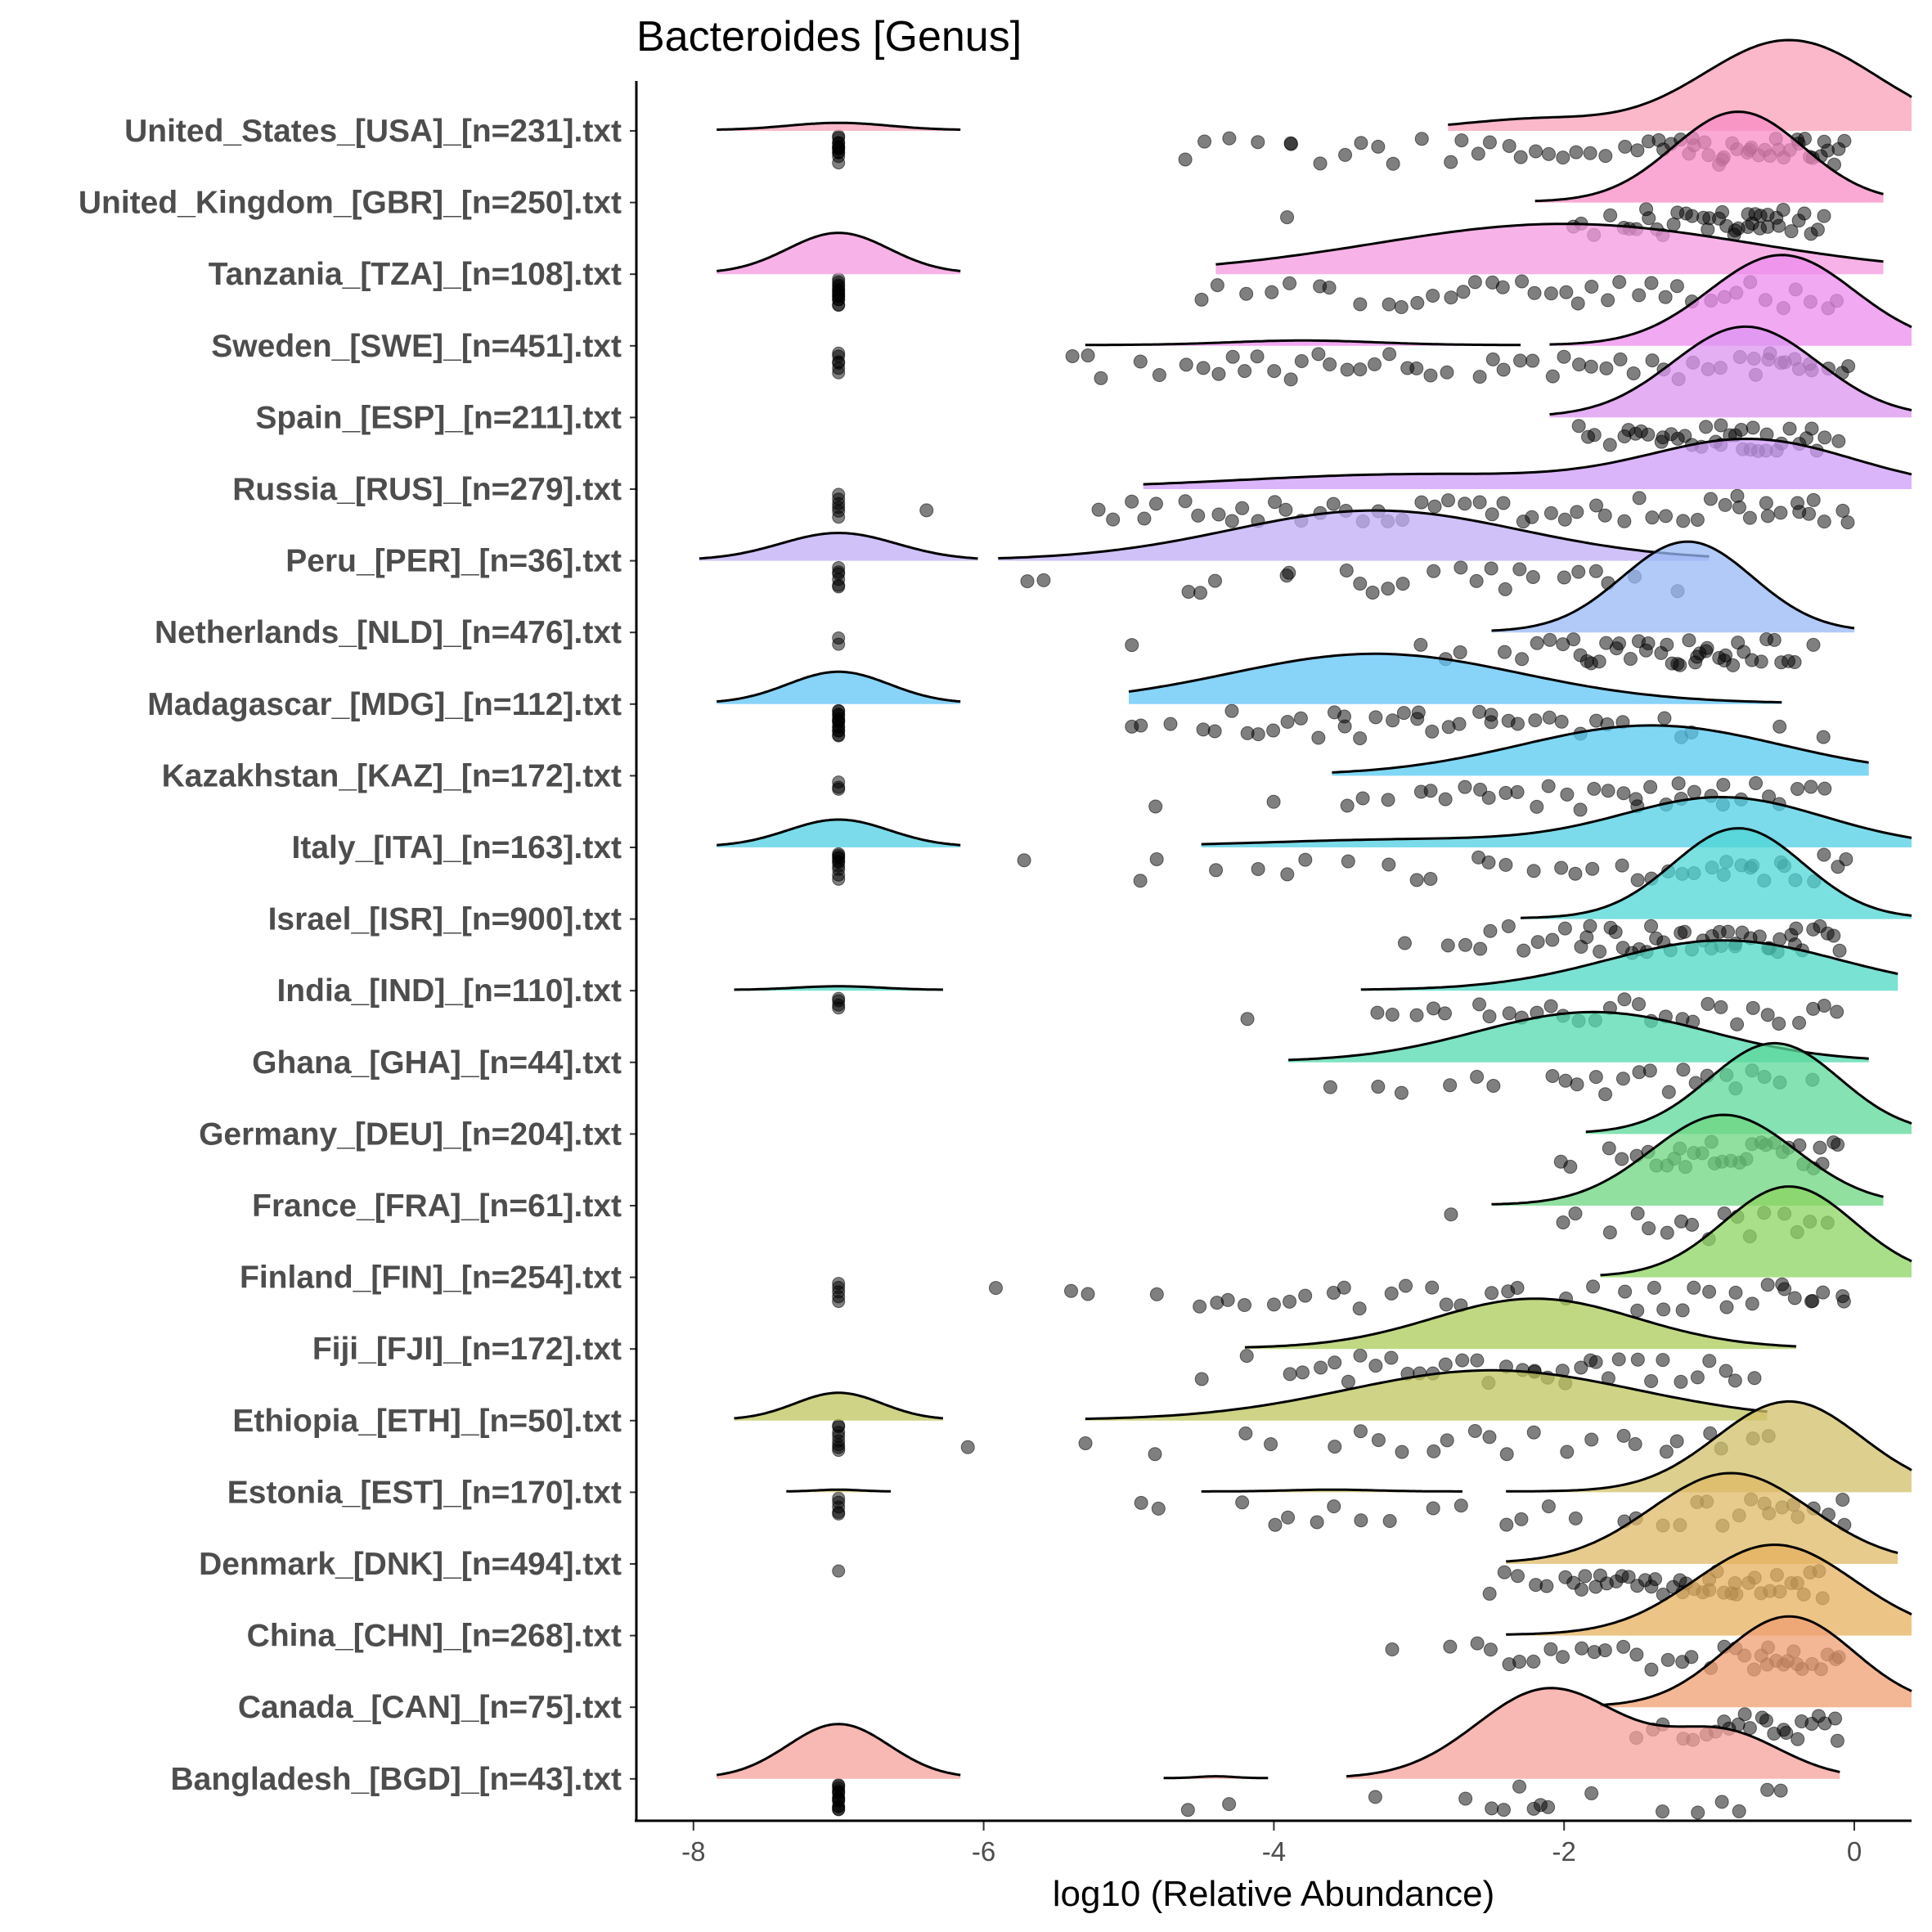 This screenshot has height=1932, width=1932. What do you see at coordinates (457, 848) in the screenshot?
I see `y-tick-label: Italy_[ITA]_[n=163].txt` at bounding box center [457, 848].